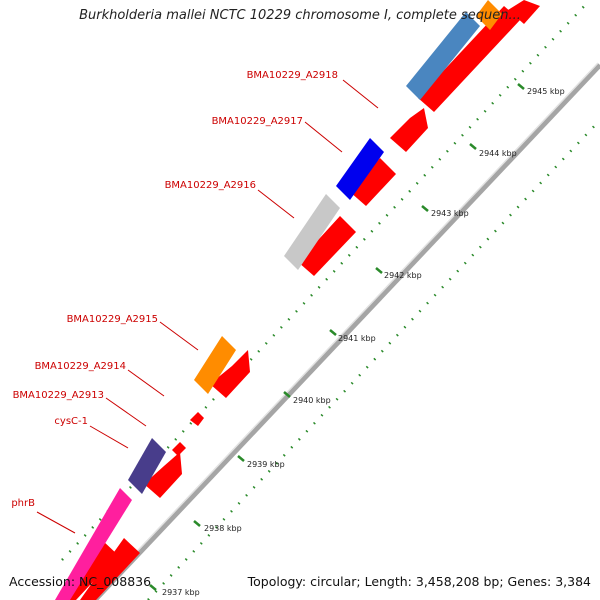  I want to click on gene-BMA10229_A2916, so click(312, 232).